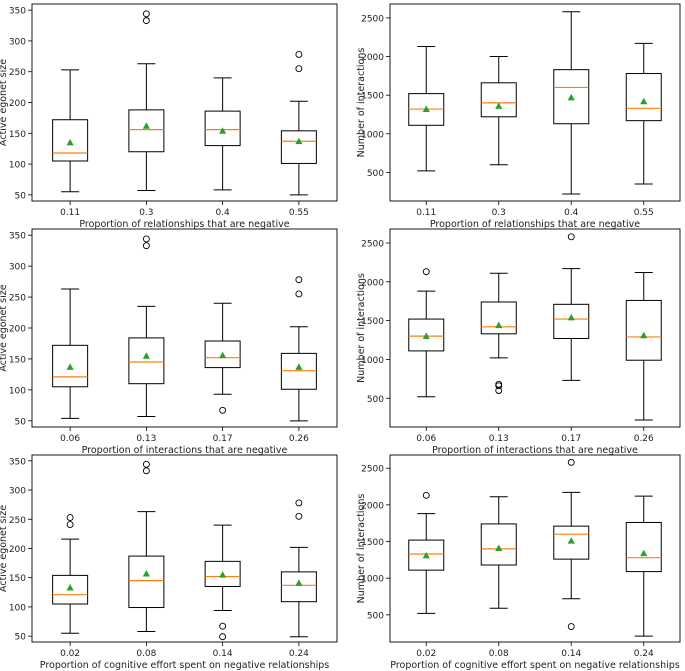 This screenshot has width=685, height=671. I want to click on box-0.06, so click(70, 353).